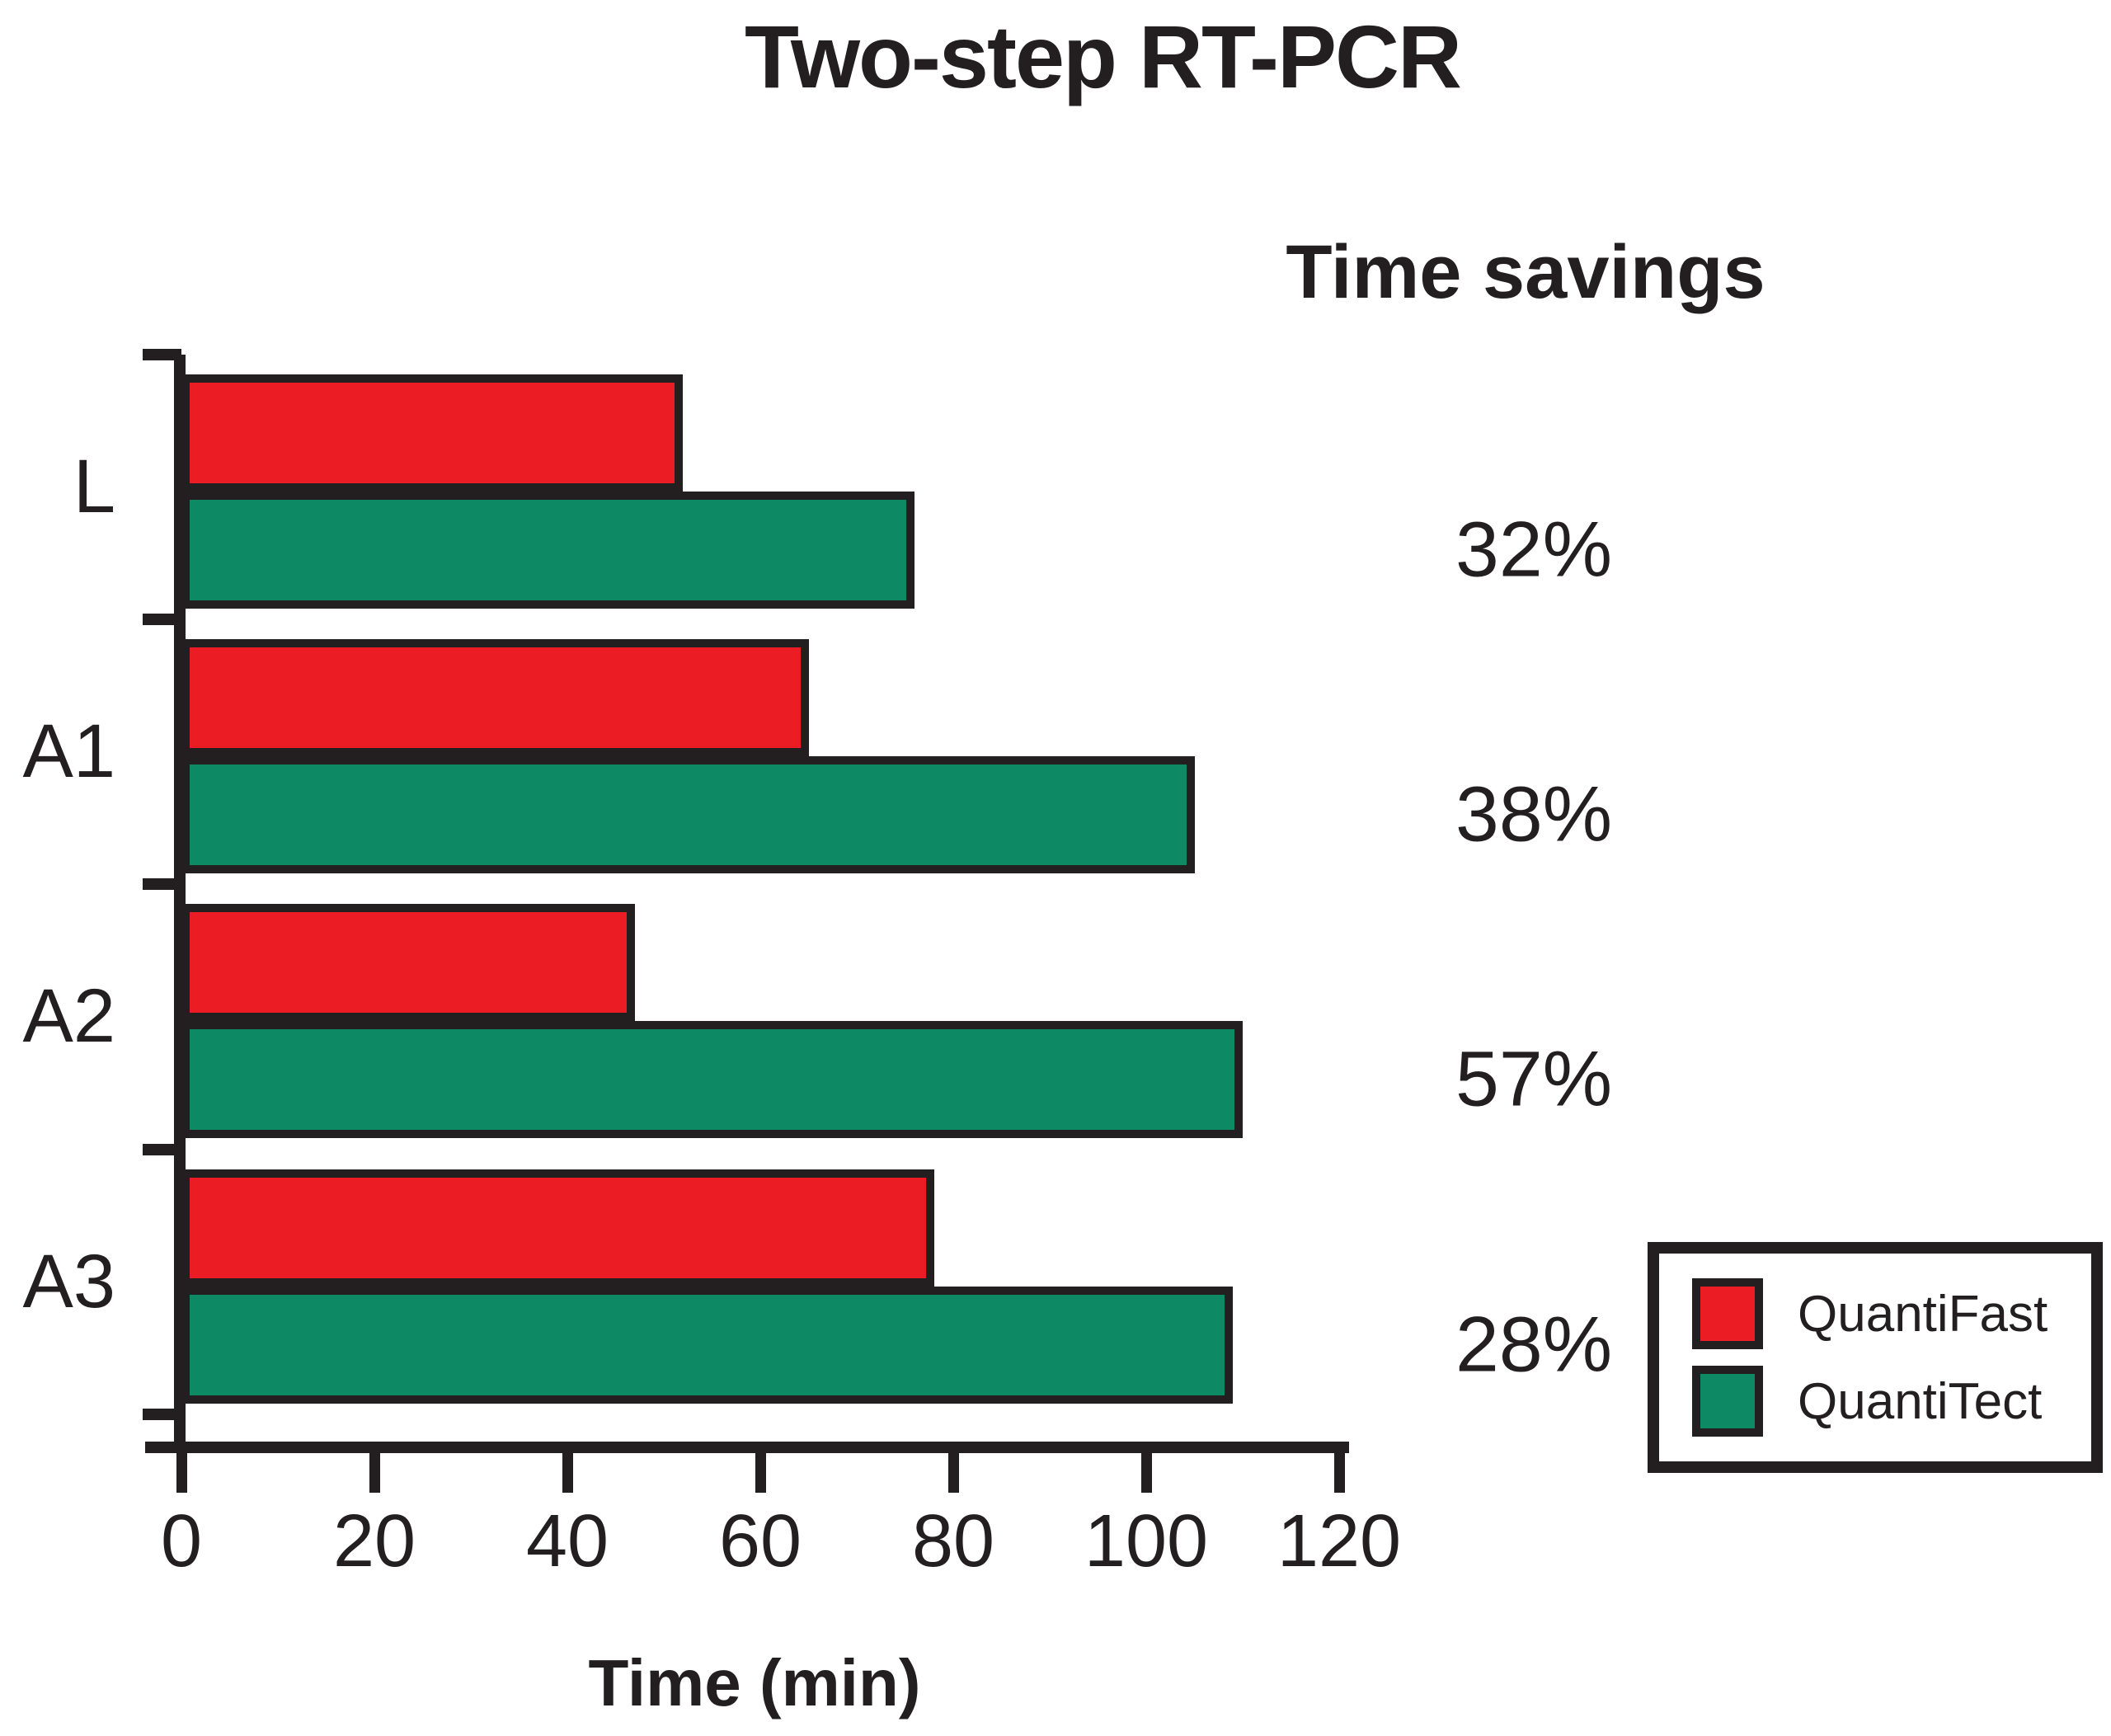 Image resolution: width=2111 pixels, height=1736 pixels. What do you see at coordinates (1104, 57) in the screenshot?
I see `chart-title: Two-step RT-PCR` at bounding box center [1104, 57].